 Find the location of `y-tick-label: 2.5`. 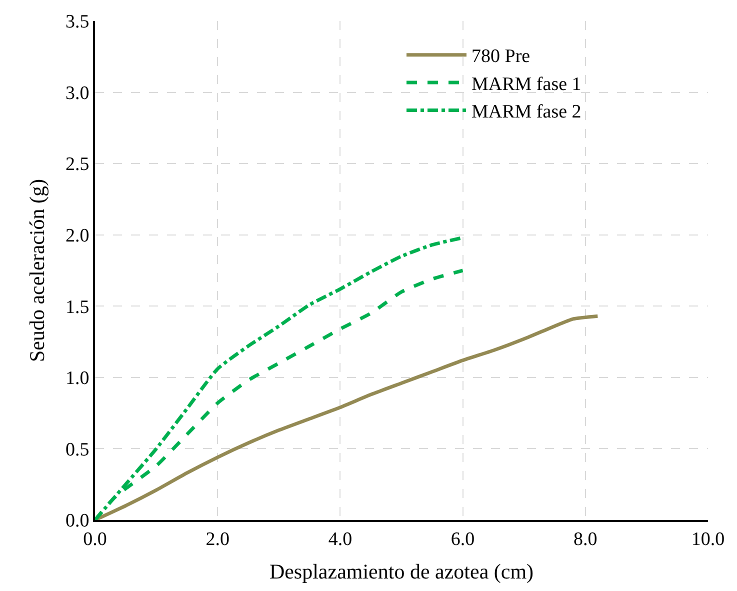

y-tick-label: 2.5 is located at coordinates (77, 165).